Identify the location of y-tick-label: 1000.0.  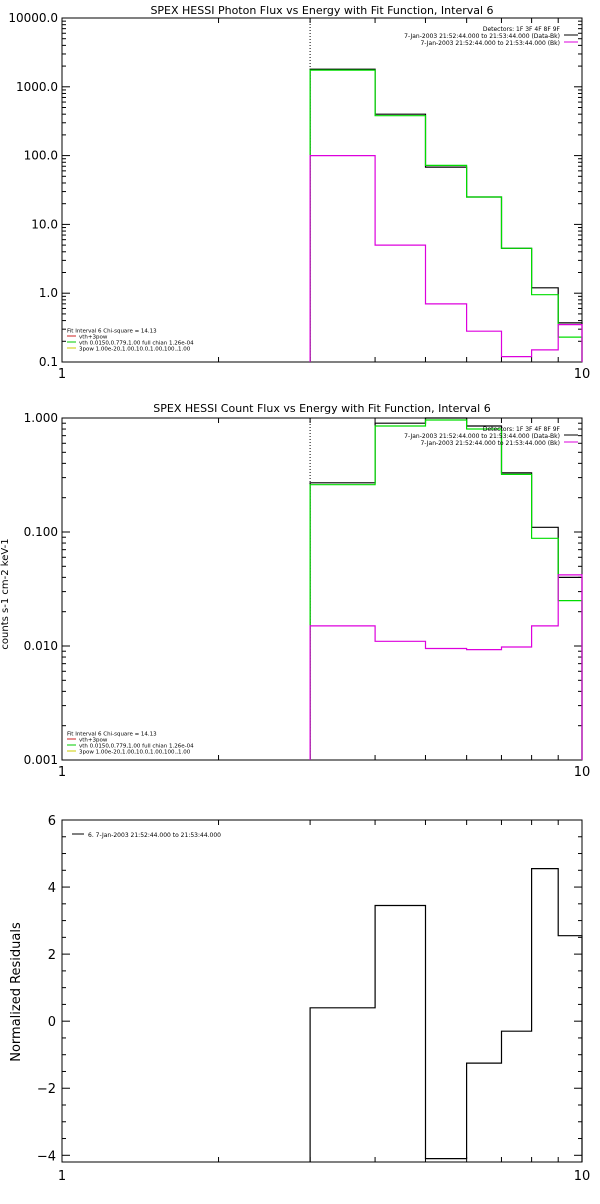
(37, 87).